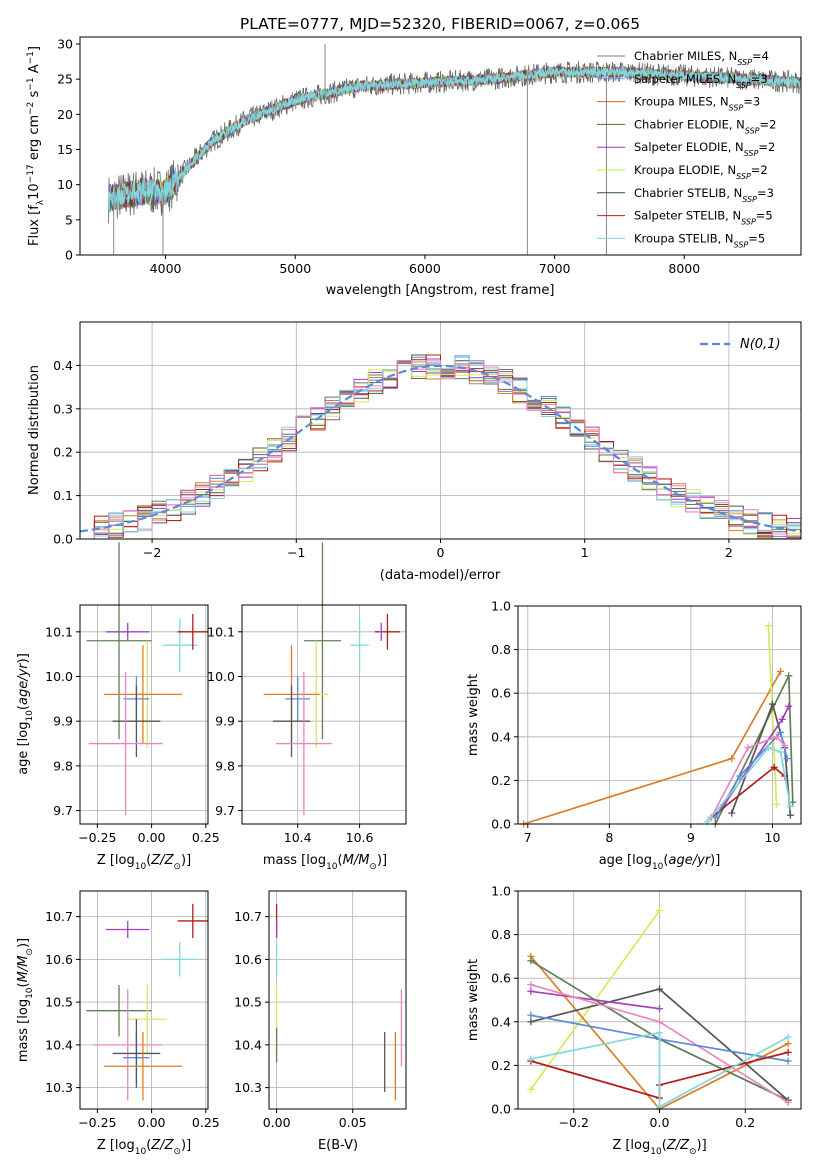 Image resolution: width=819 pixels, height=1170 pixels. What do you see at coordinates (152, 552) in the screenshot?
I see `x-tick-label: −2` at bounding box center [152, 552].